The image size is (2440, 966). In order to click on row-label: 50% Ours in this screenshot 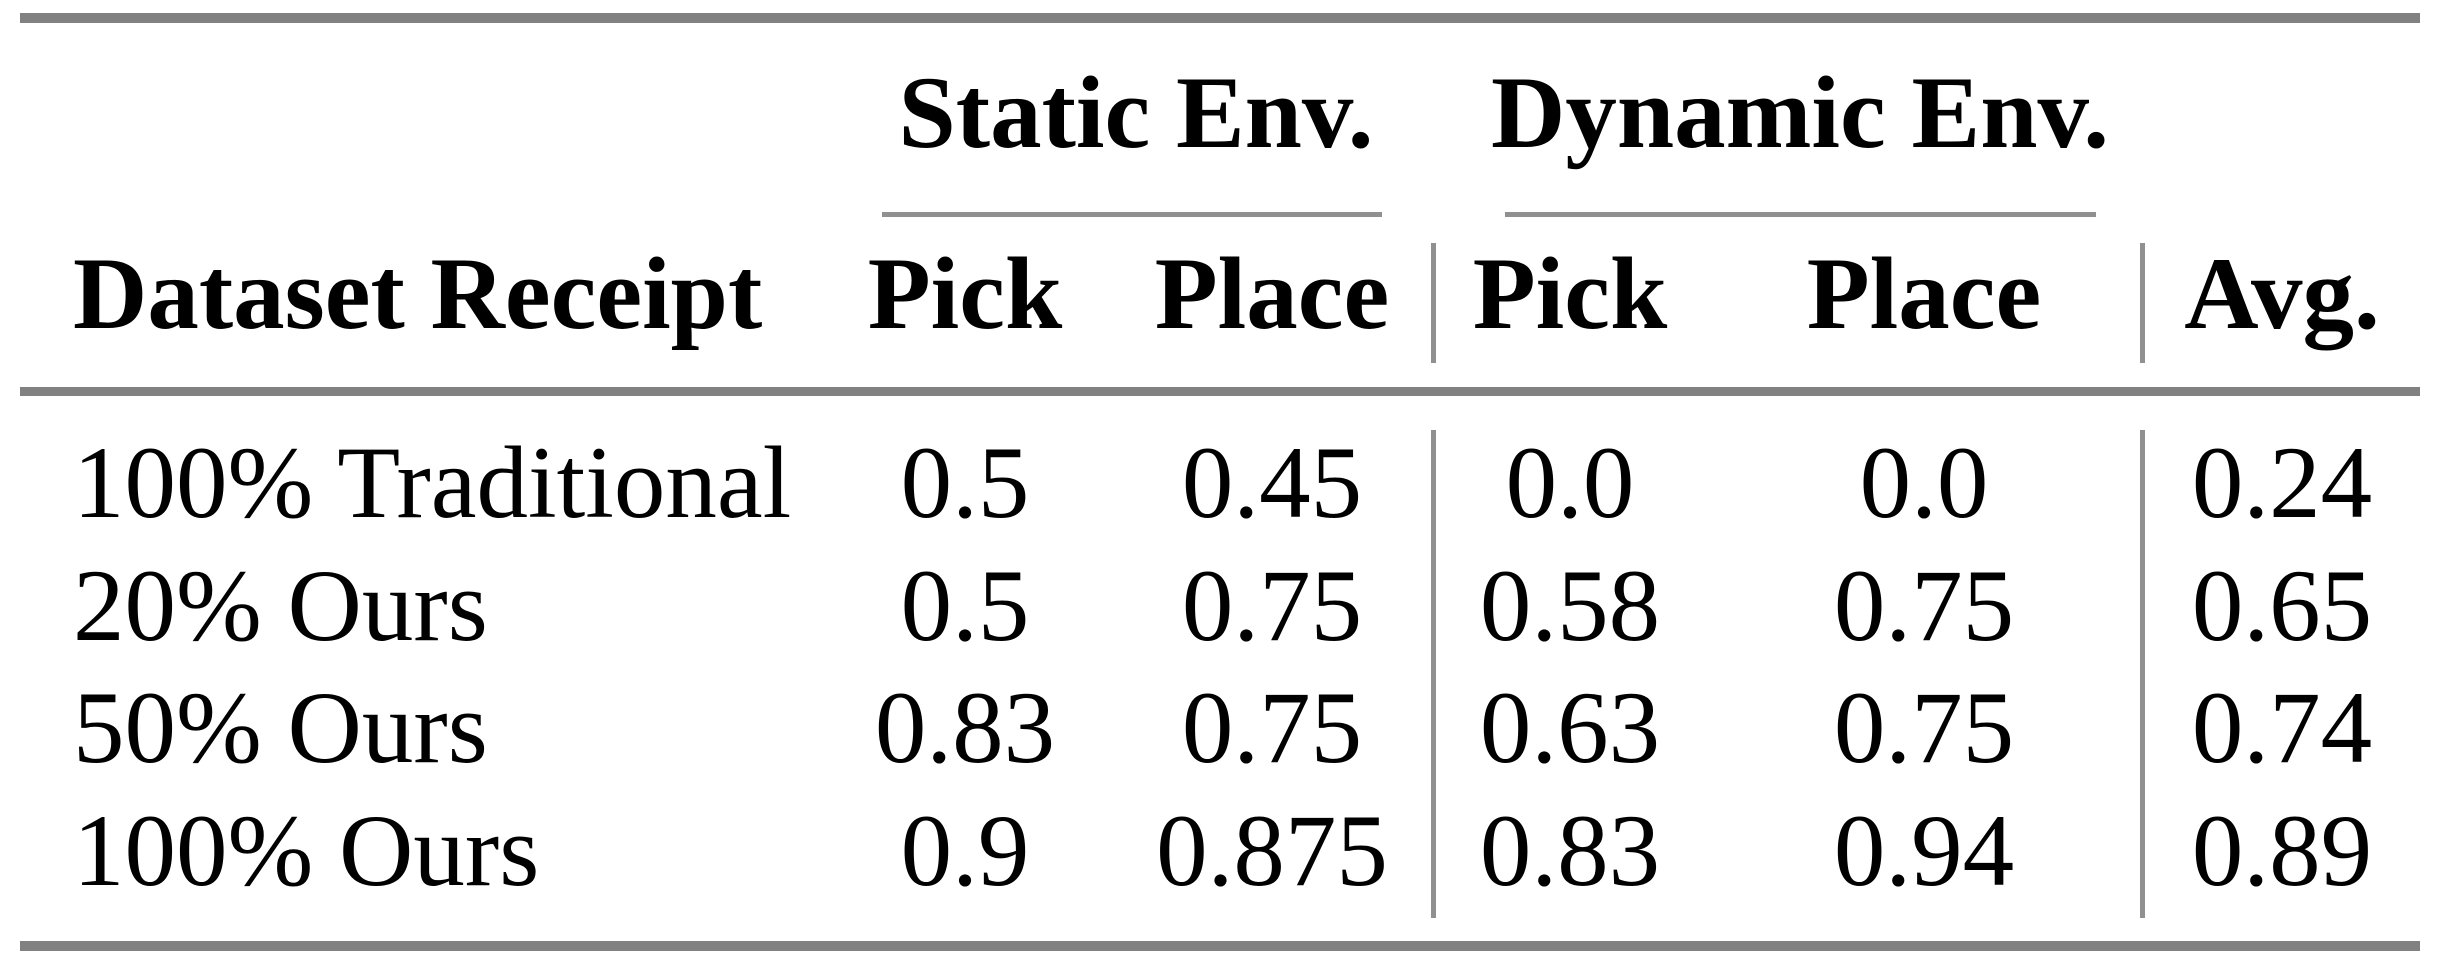, I will do `click(280, 728)`.